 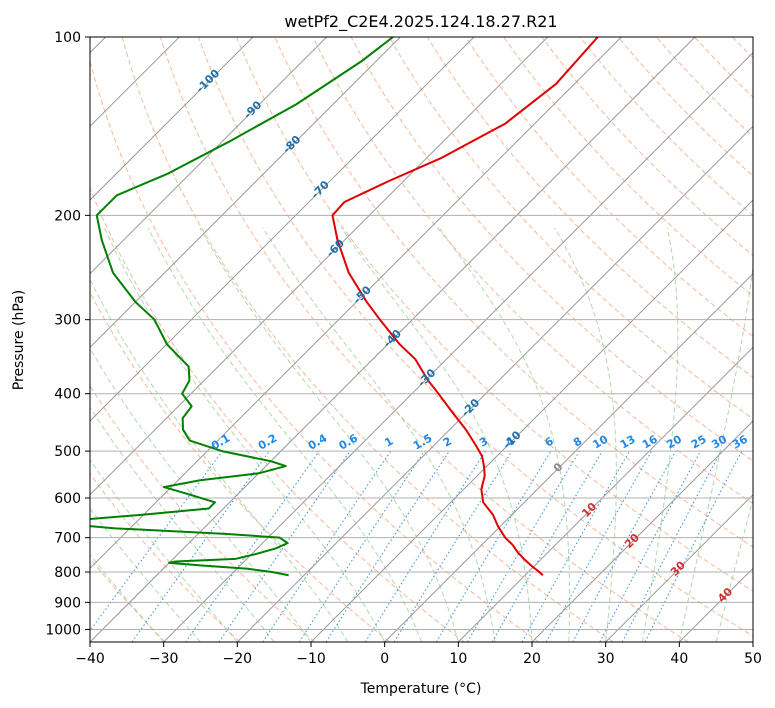 What do you see at coordinates (238, 659) in the screenshot?
I see `x-tick-label: −20` at bounding box center [238, 659].